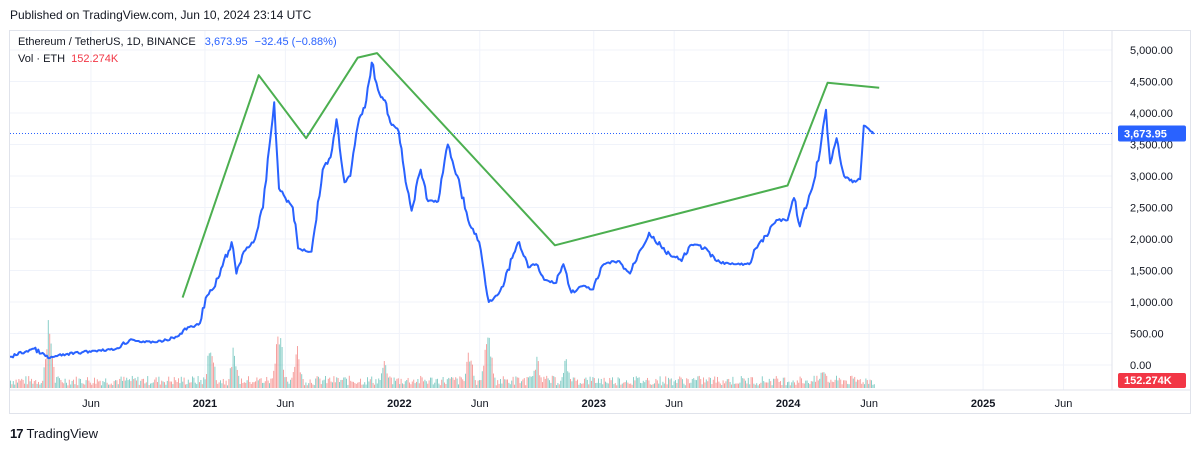 The height and width of the screenshot is (451, 1200). What do you see at coordinates (594, 404) in the screenshot?
I see `x-tick-label: 2023` at bounding box center [594, 404].